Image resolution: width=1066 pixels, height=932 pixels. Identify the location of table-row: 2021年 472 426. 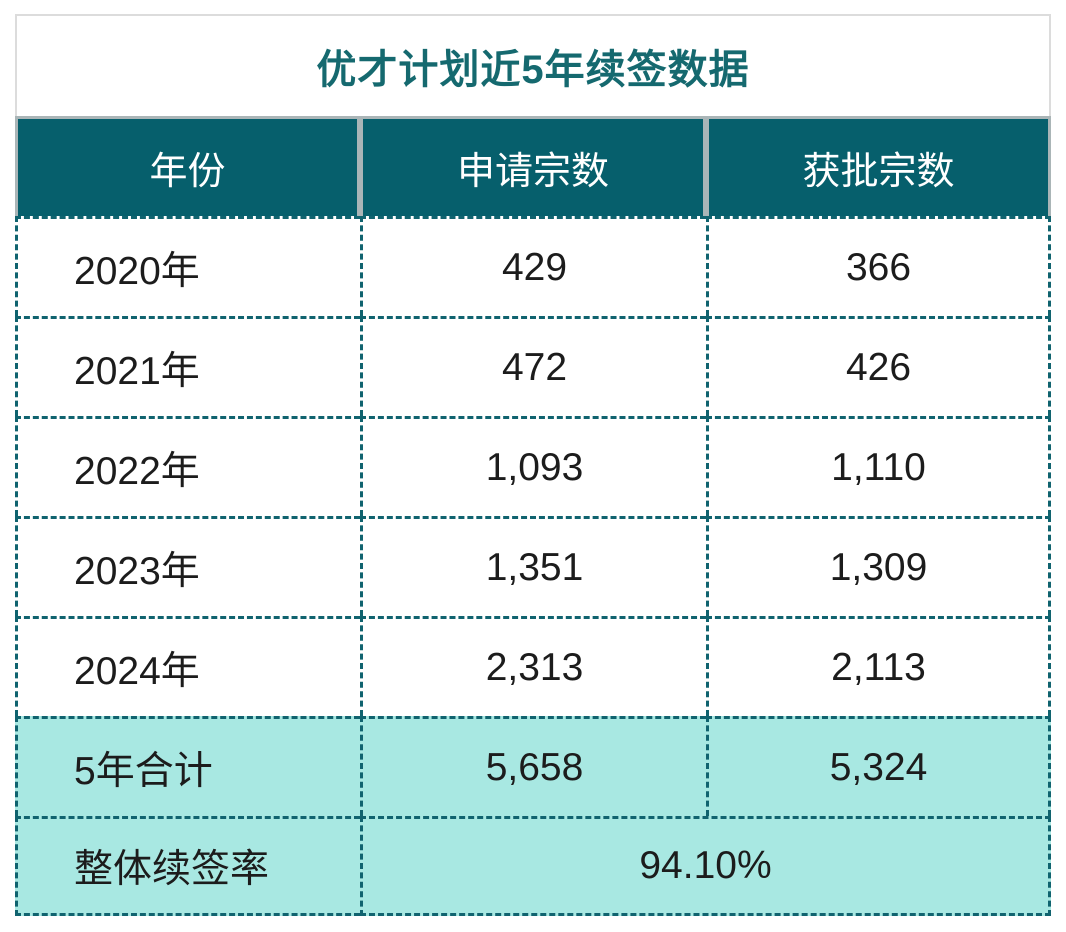
(533, 366).